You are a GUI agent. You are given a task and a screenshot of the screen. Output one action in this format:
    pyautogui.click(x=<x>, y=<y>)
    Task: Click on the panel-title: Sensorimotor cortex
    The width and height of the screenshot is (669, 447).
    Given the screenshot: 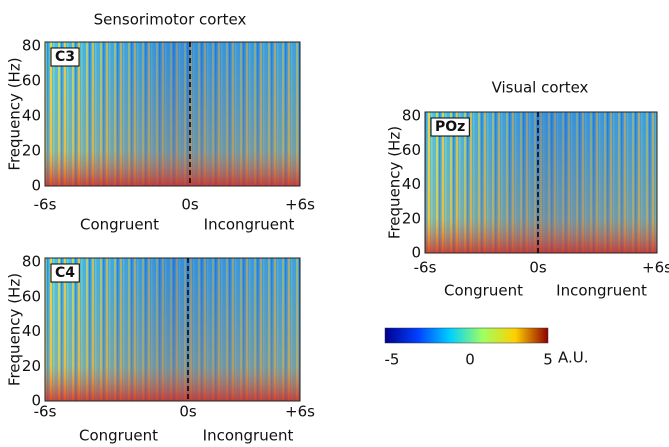 What is the action you would take?
    pyautogui.click(x=170, y=20)
    